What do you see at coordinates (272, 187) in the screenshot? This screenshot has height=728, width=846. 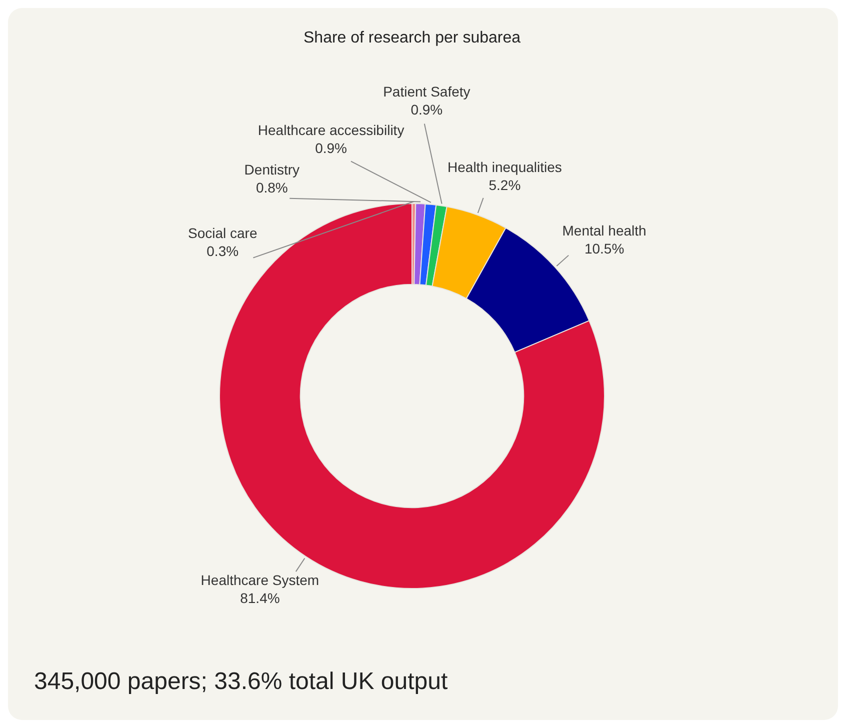 I see `data-label: 0.8%` at bounding box center [272, 187].